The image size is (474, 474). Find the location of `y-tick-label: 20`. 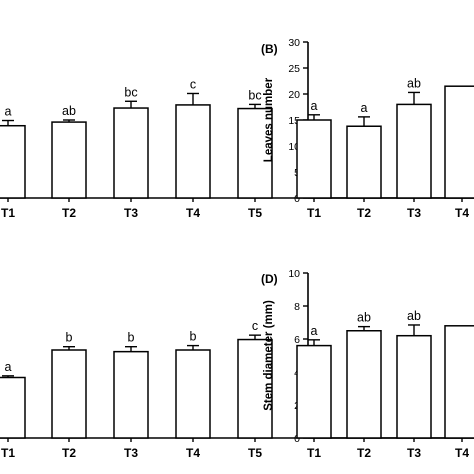

y-tick-label: 20 is located at coordinates (294, 95).